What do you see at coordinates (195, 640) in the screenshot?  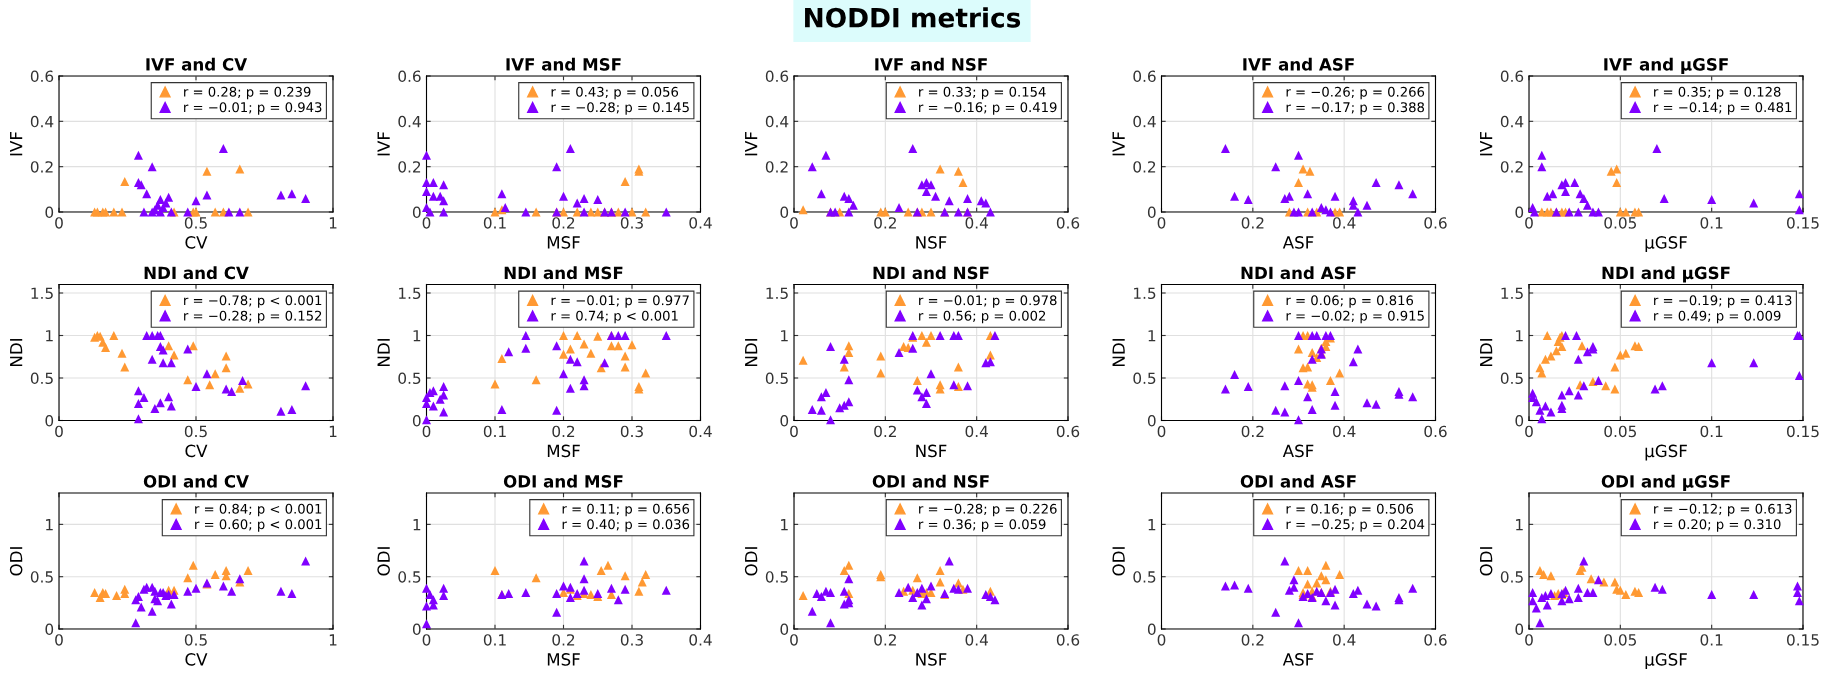 I see `x-tick-label: 0.5` at bounding box center [195, 640].